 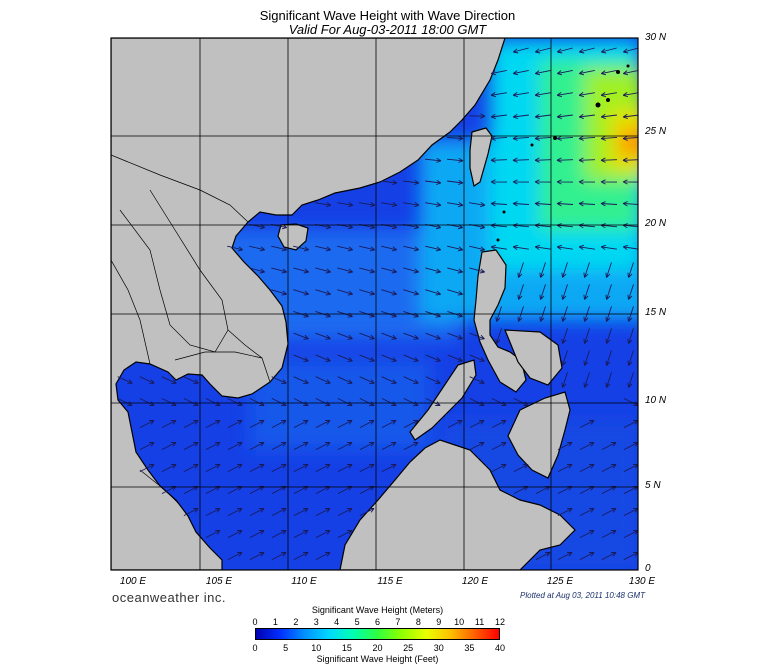 I want to click on plotted-timestamp: Plotted at Aug 03, 2011 10:48 GMT, so click(x=582, y=595).